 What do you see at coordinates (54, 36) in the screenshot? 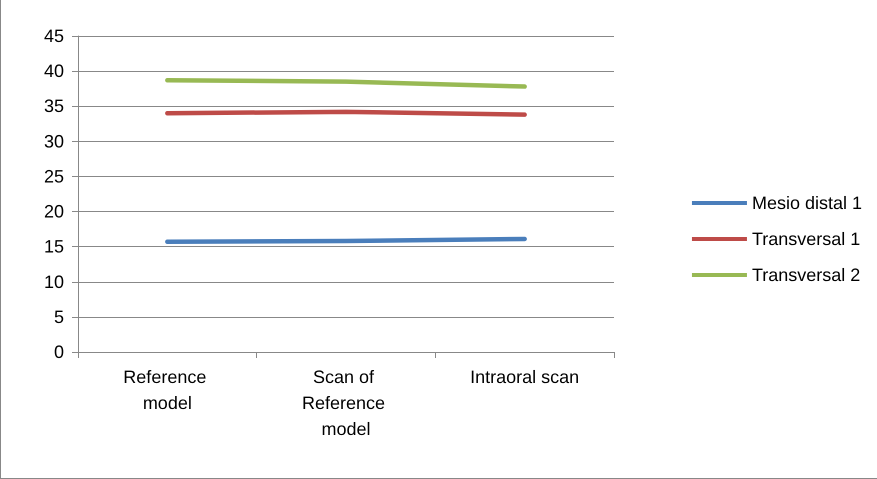
I see `y-tick-label: 45` at bounding box center [54, 36].